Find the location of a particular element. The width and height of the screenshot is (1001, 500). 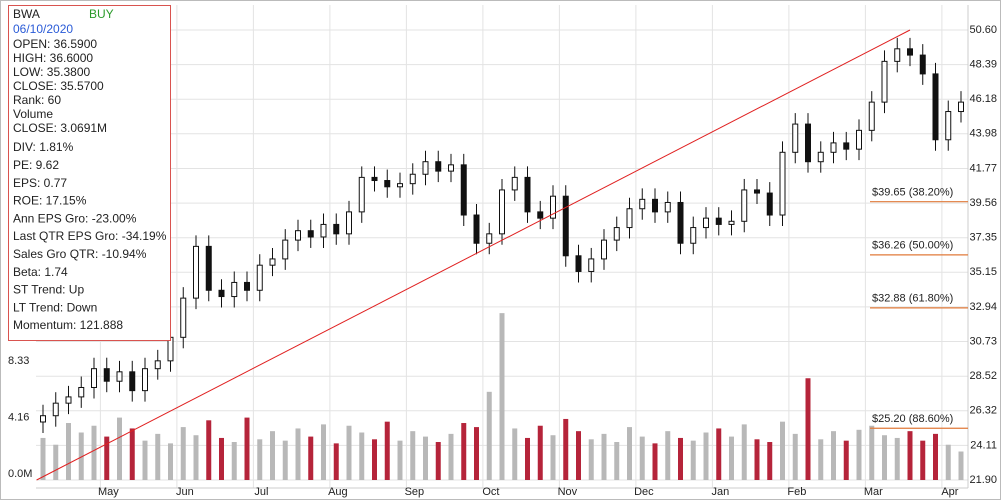

ticker: BWA is located at coordinates (26, 14).